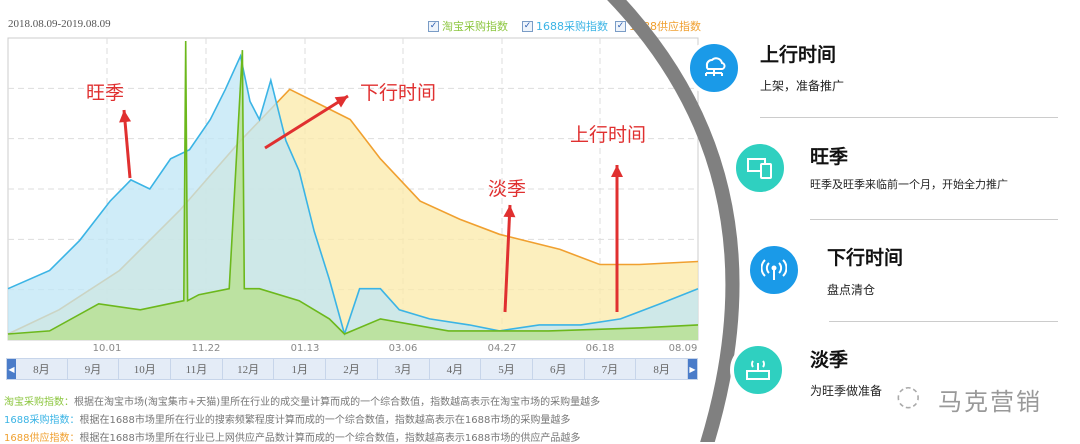 The height and width of the screenshot is (444, 1080). Describe the element at coordinates (909, 184) in the screenshot. I see `step-subtitle: 旺季及旺季来临前一个月，开始全力推广` at that location.